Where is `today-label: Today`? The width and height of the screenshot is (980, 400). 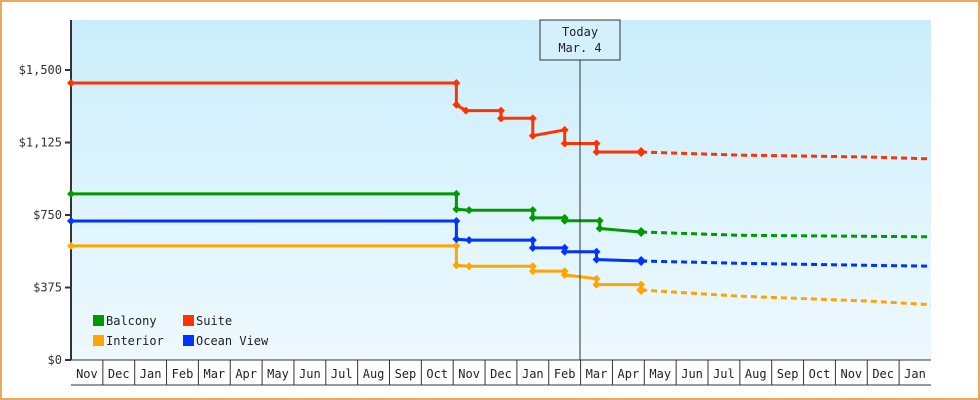 today-label: Today is located at coordinates (580, 32).